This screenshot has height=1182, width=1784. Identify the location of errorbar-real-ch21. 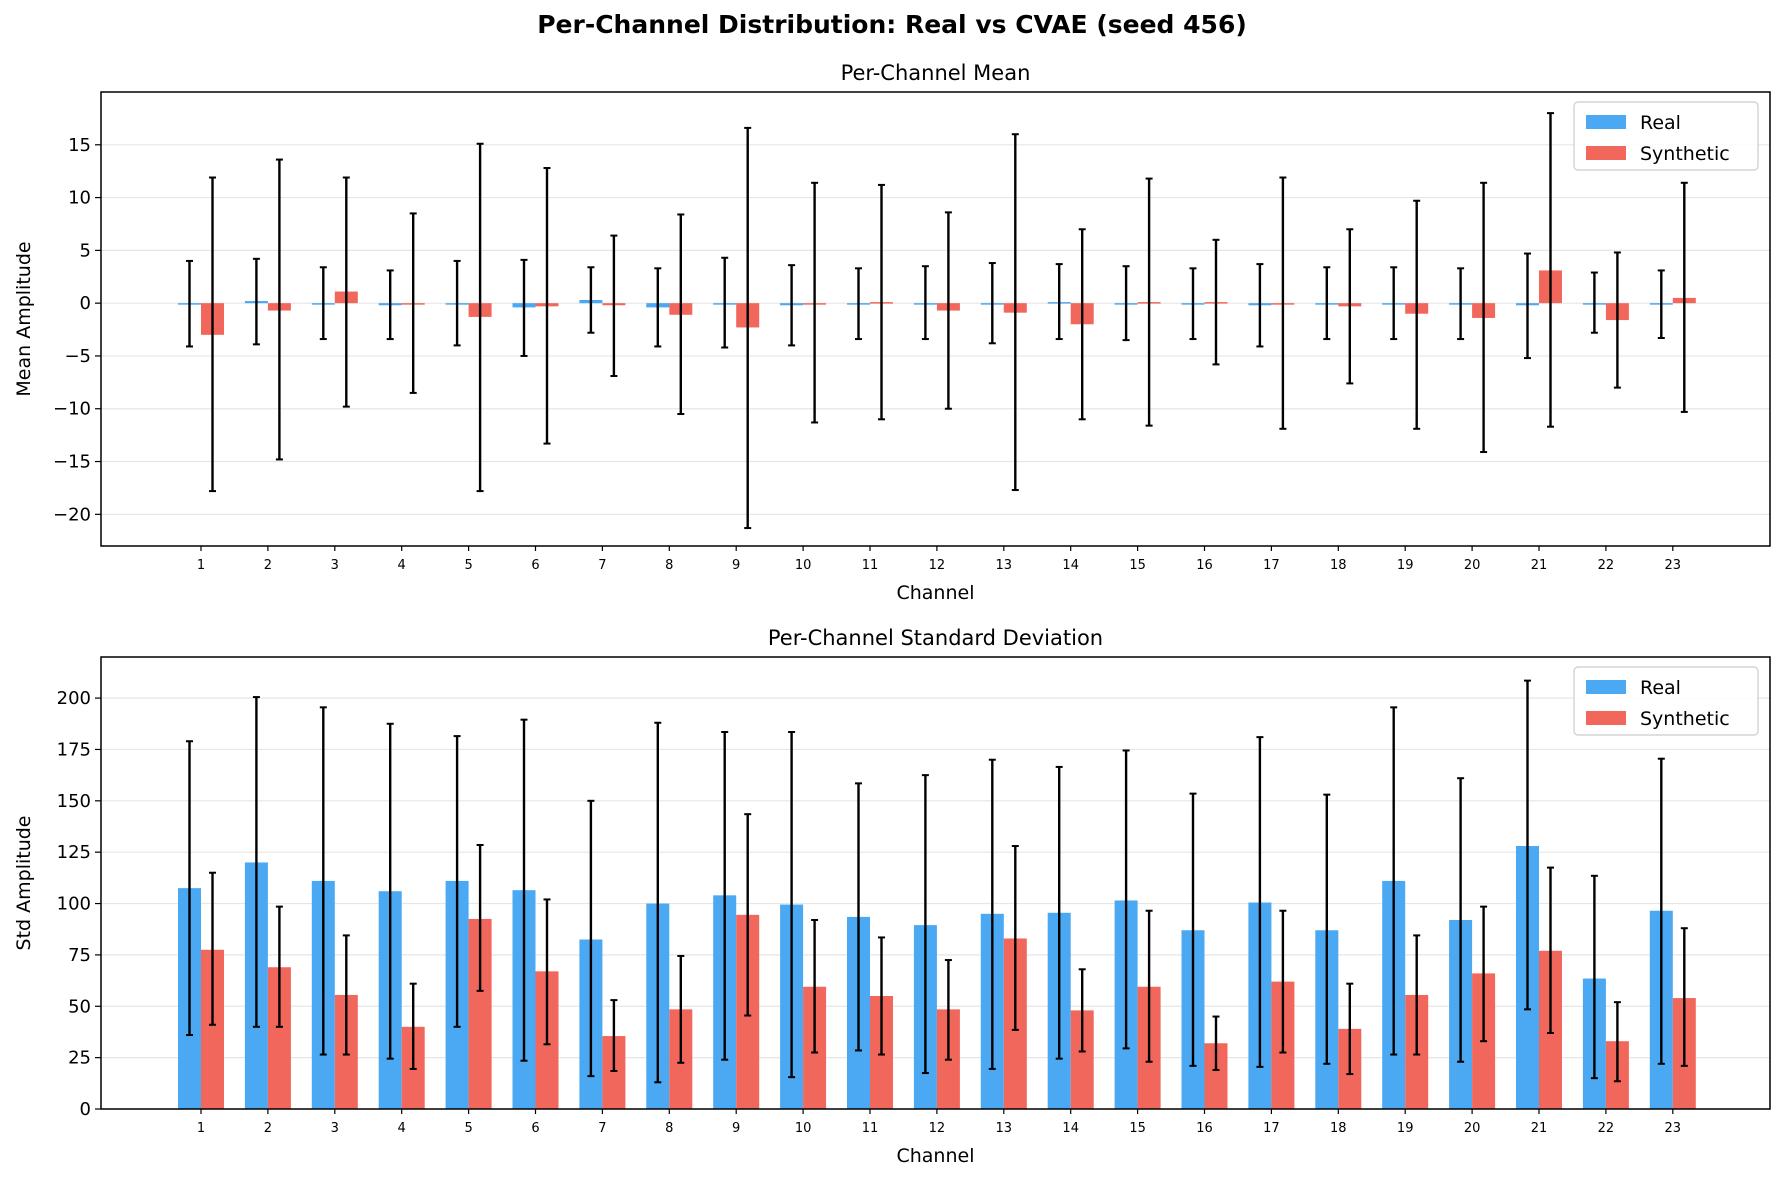
(1527, 845).